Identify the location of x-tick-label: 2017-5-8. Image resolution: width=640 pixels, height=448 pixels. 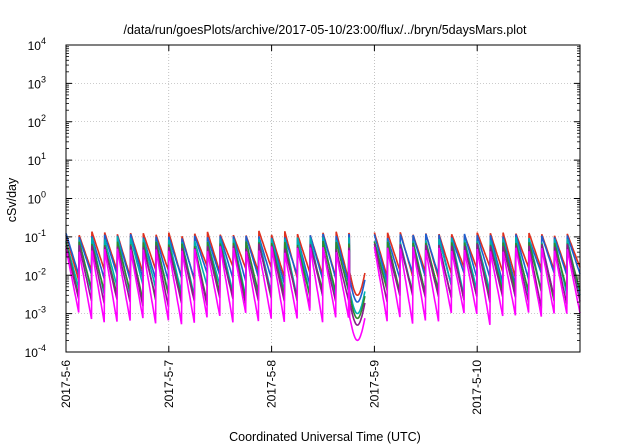
(272, 384).